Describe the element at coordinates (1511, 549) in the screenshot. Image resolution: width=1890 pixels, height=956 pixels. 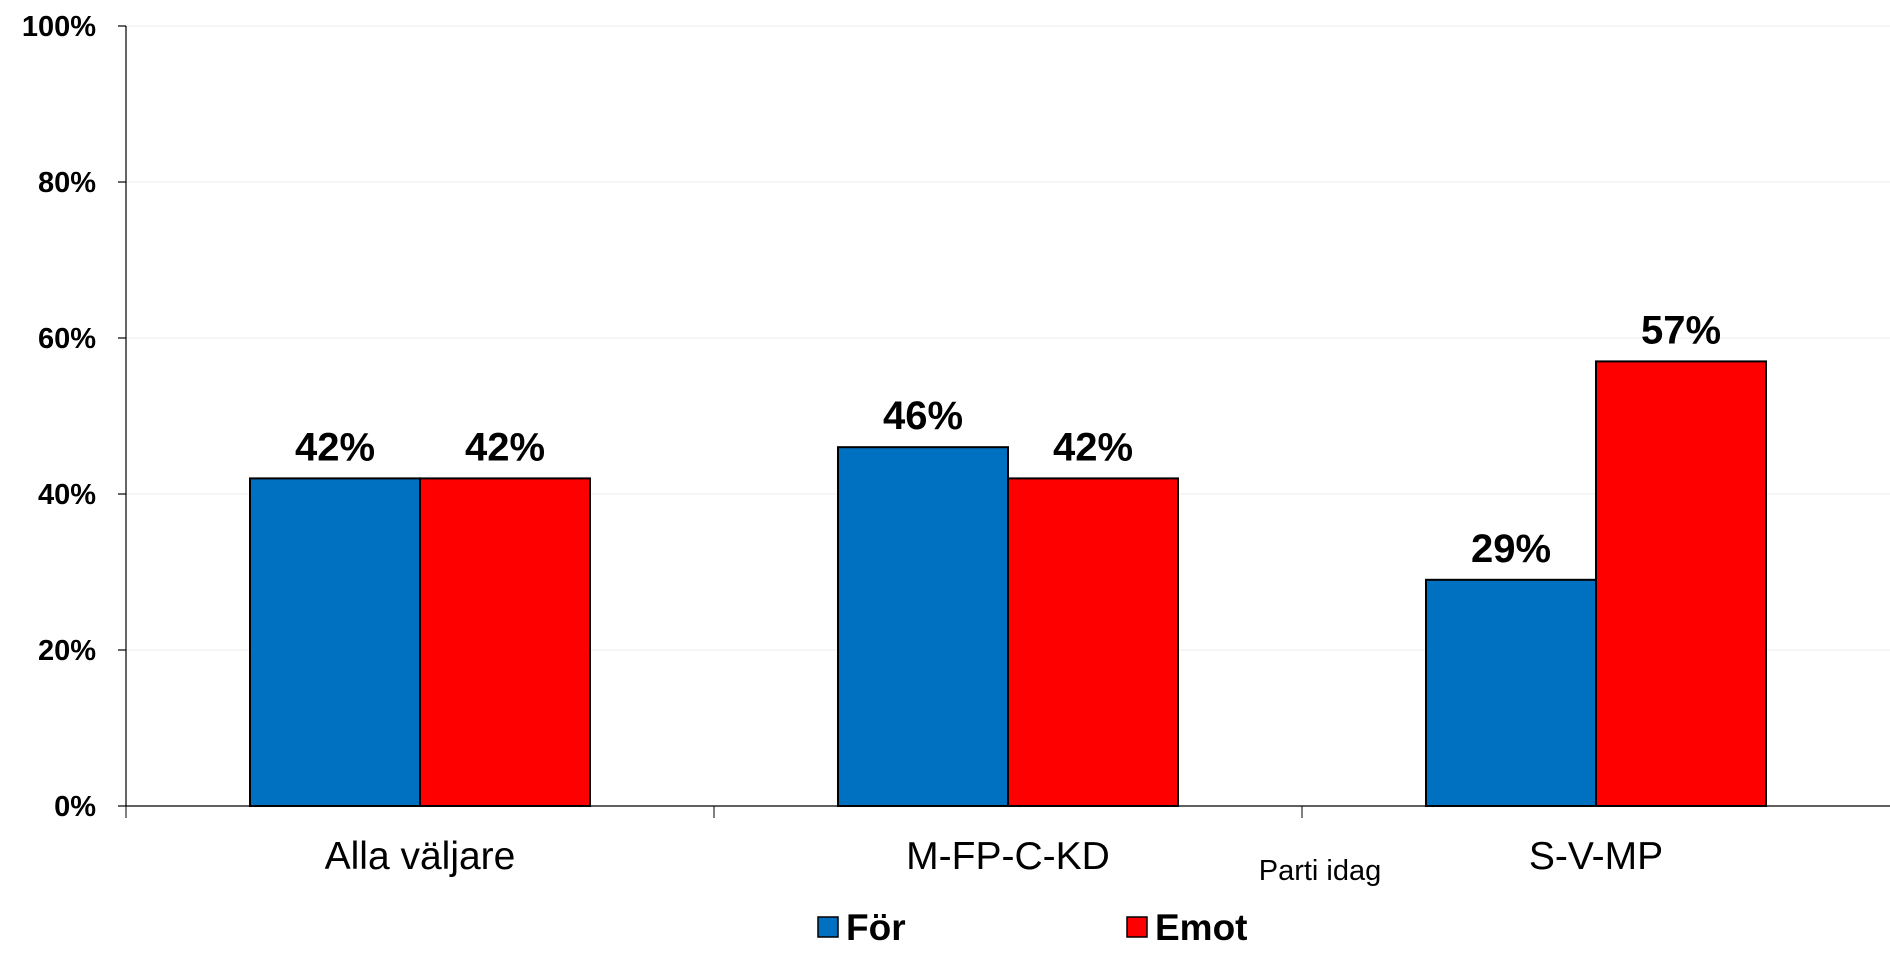
I see `data-label: 29%` at that location.